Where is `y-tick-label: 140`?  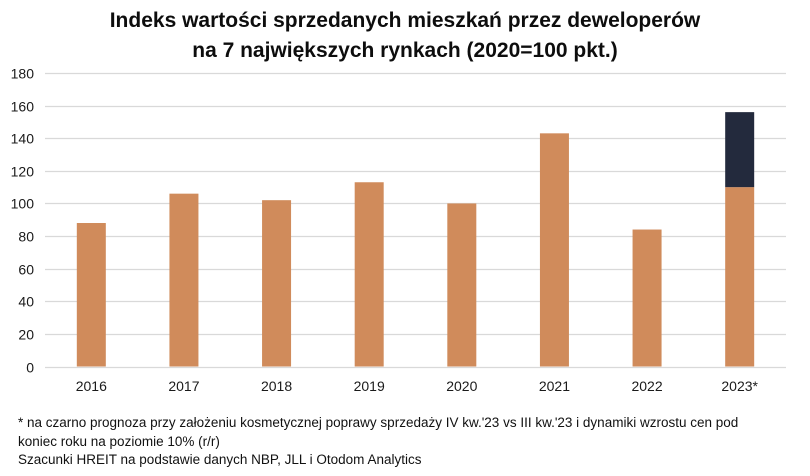 y-tick-label: 140 is located at coordinates (23, 139).